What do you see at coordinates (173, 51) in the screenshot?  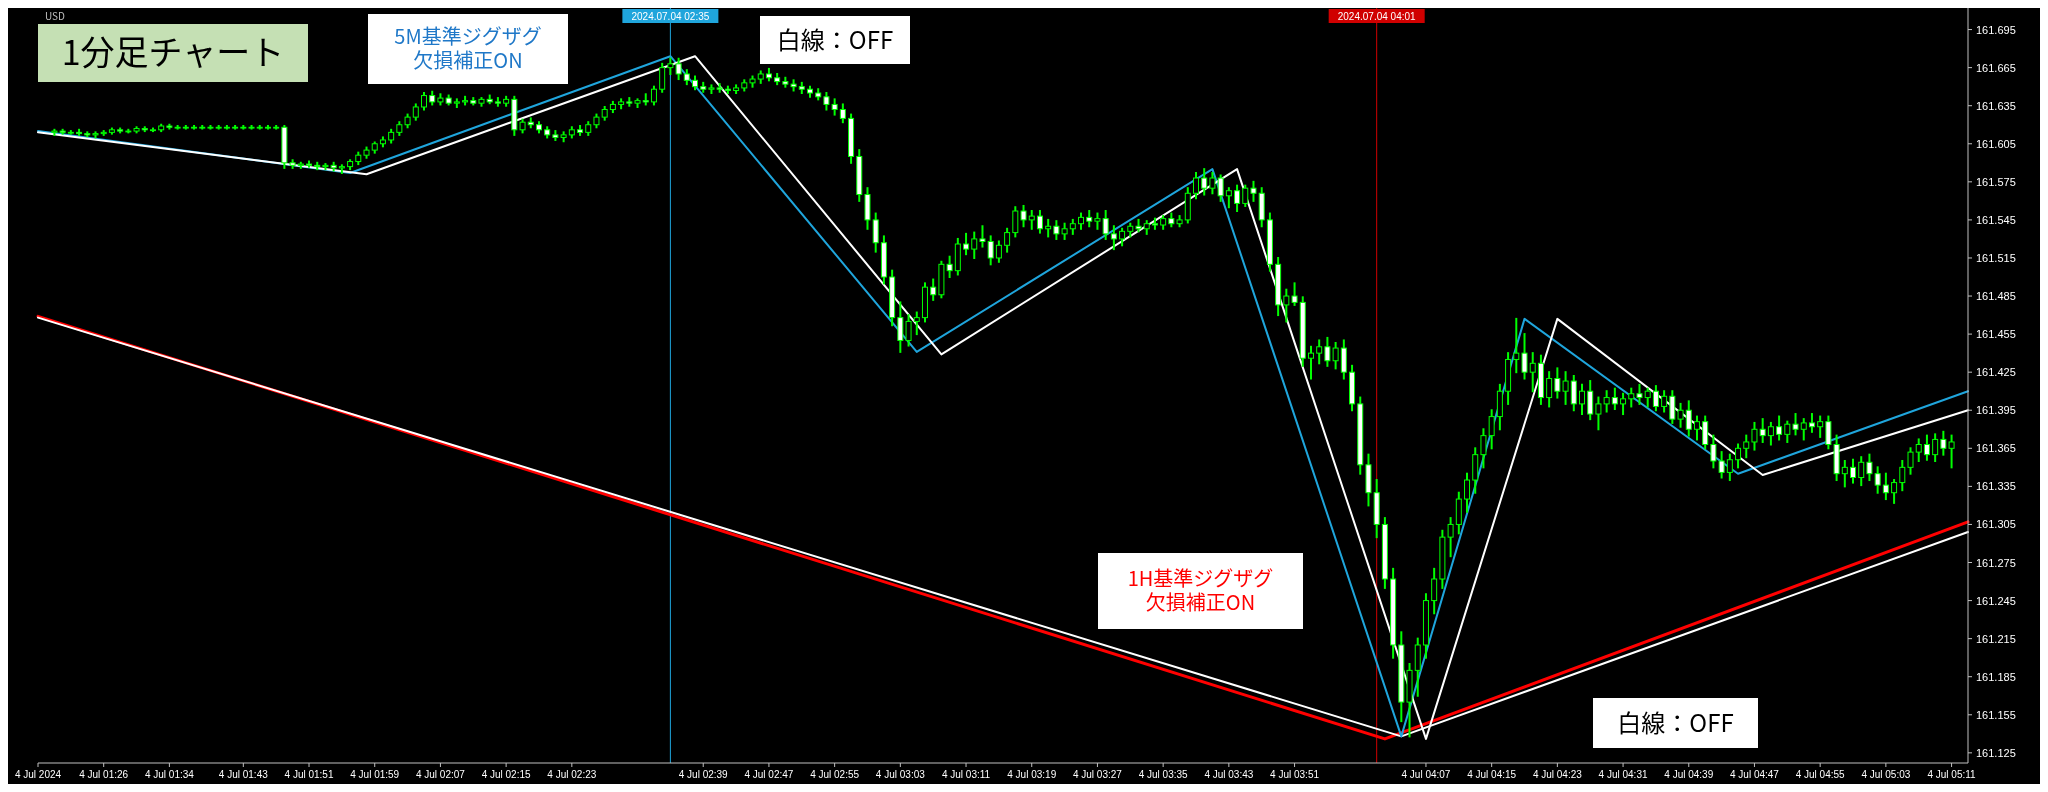 I see `annotation: 1分足チャート` at bounding box center [173, 51].